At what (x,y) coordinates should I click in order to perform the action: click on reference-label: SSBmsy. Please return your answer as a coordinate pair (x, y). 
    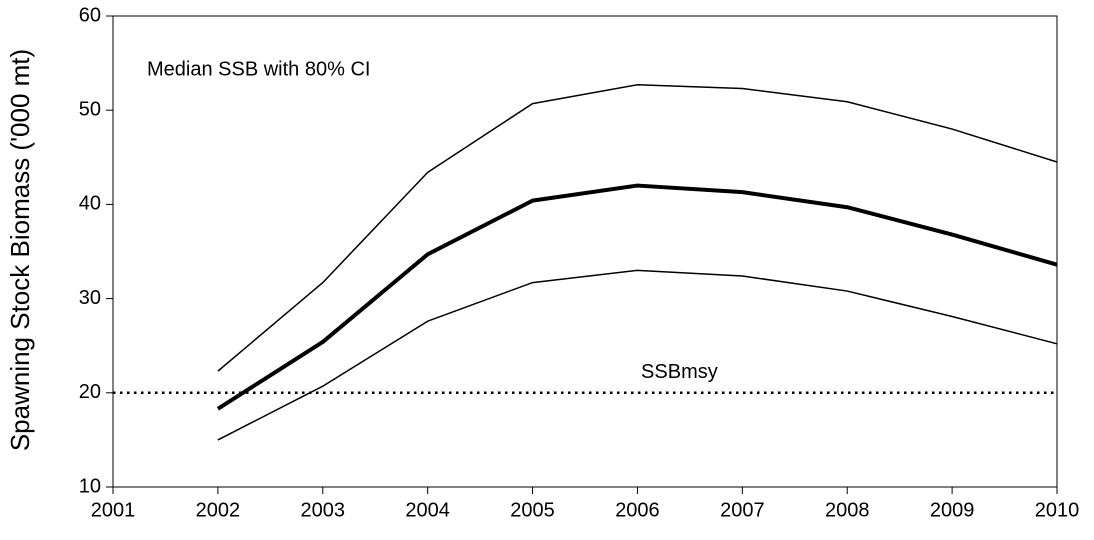
    Looking at the image, I should click on (679, 372).